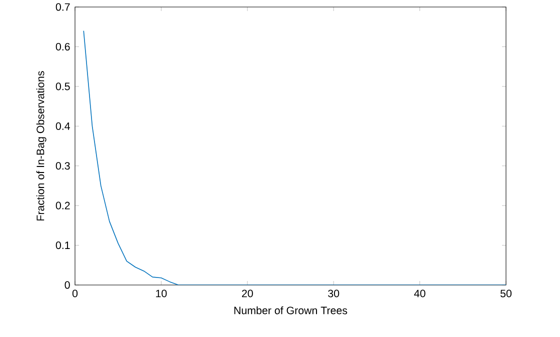 The height and width of the screenshot is (337, 560). I want to click on y-tick-label: 0.4, so click(63, 126).